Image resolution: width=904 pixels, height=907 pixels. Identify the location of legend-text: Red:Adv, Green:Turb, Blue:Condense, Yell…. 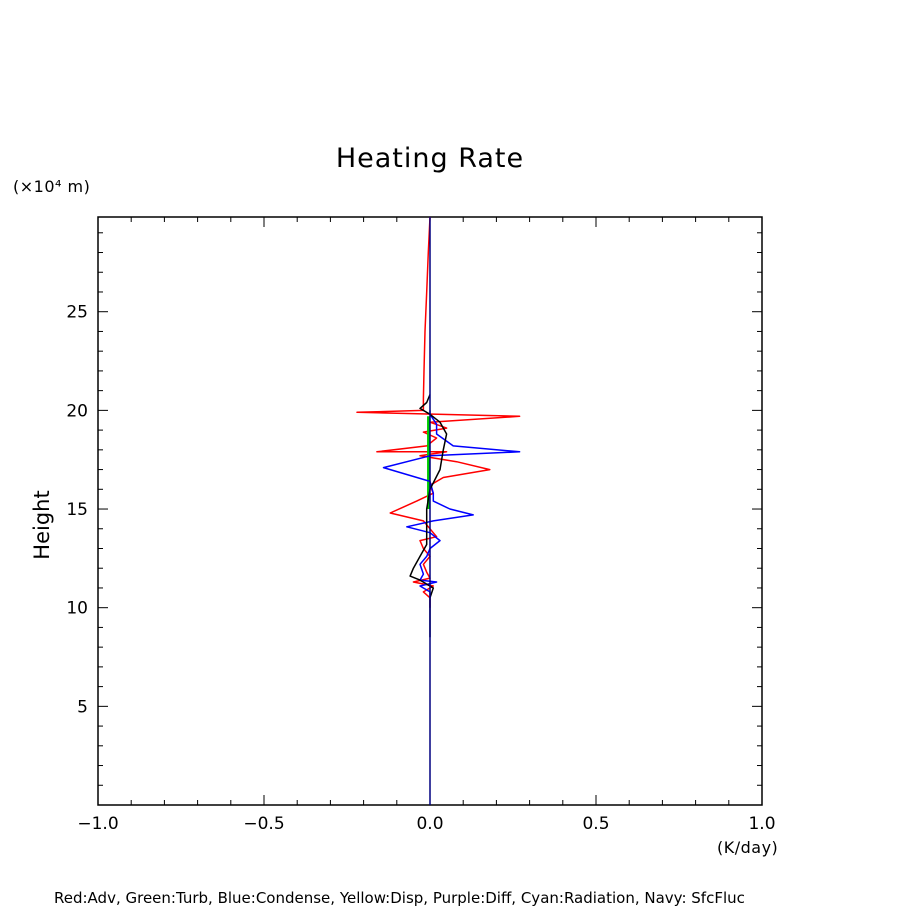
(399, 898).